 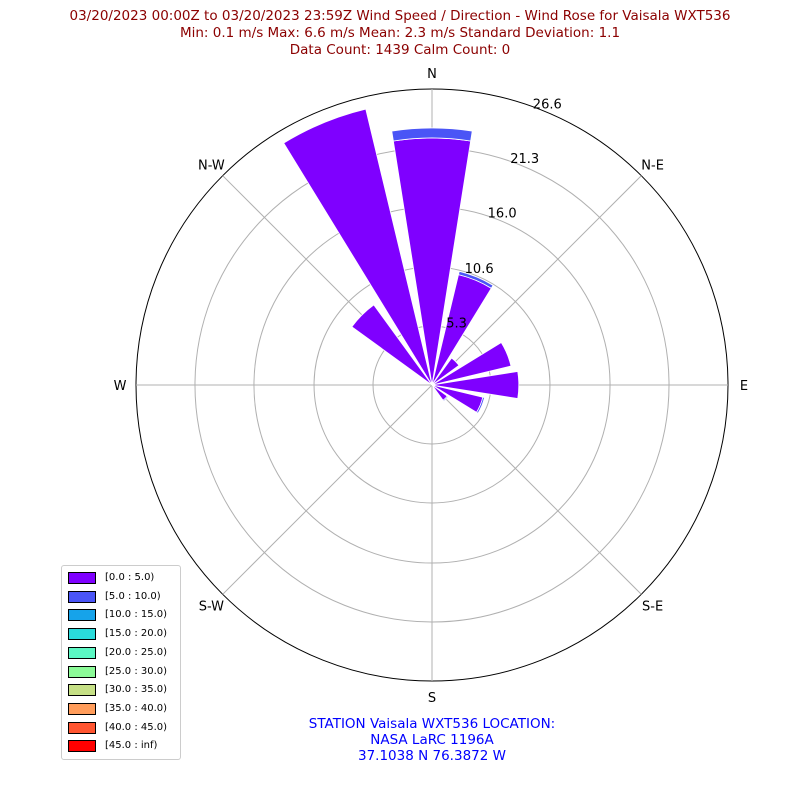 What do you see at coordinates (130, 577) in the screenshot?
I see `legend-label: [0.0 : 5.0)` at bounding box center [130, 577].